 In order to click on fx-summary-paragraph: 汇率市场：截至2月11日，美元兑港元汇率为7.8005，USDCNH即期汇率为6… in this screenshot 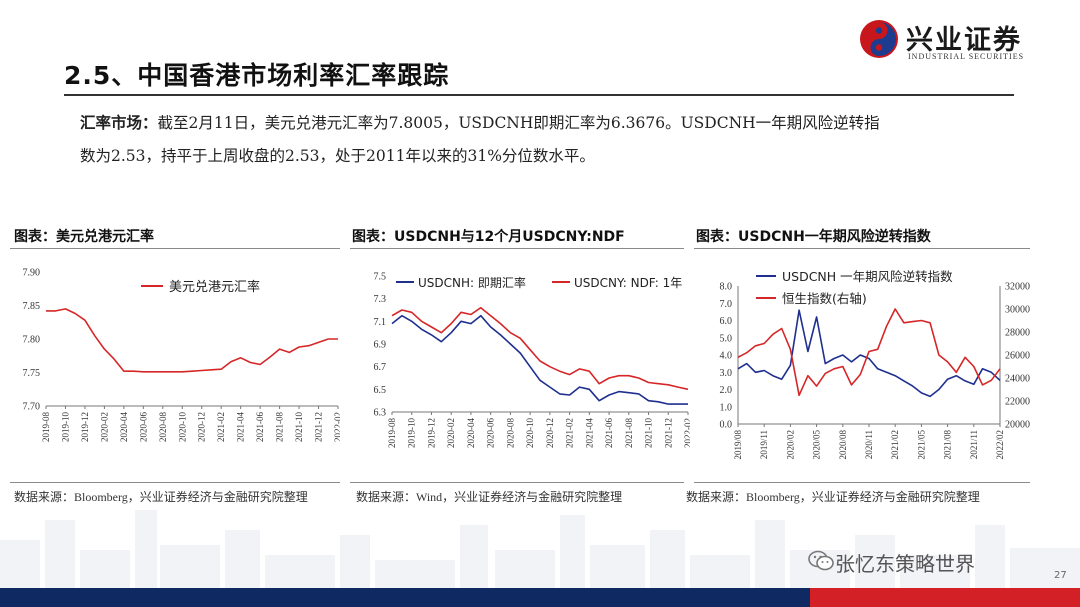, I will do `click(550, 139)`.